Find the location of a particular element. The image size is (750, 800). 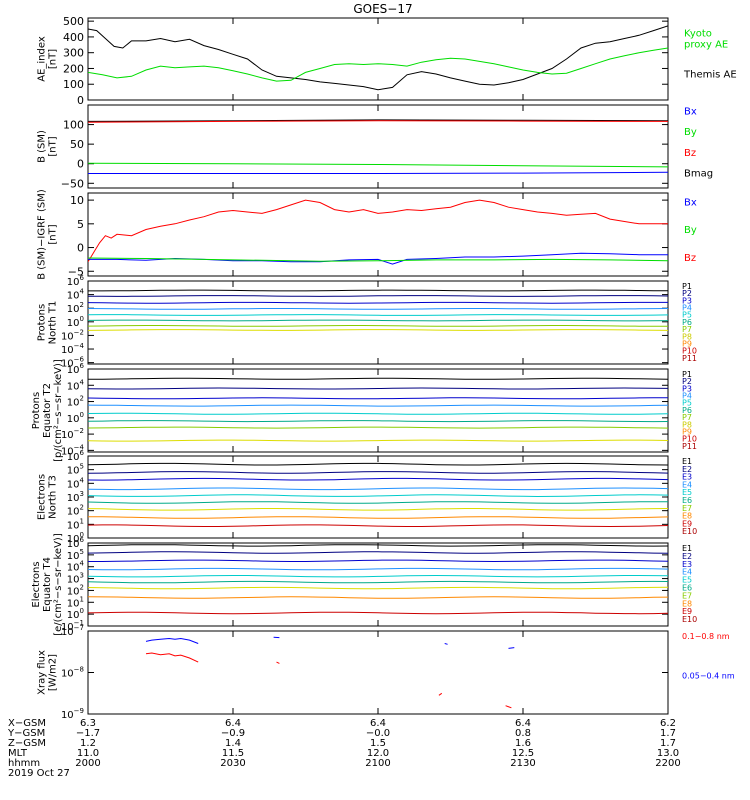

series-line-e7 is located at coordinates (378, 588).